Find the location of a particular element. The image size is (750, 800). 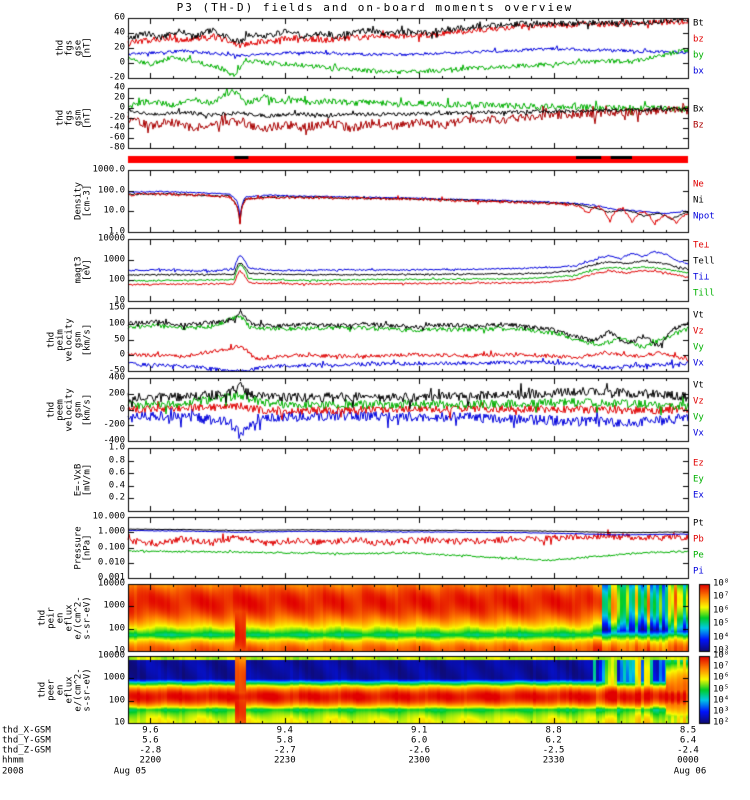

axis-row-value: 8.8 is located at coordinates (553, 730).